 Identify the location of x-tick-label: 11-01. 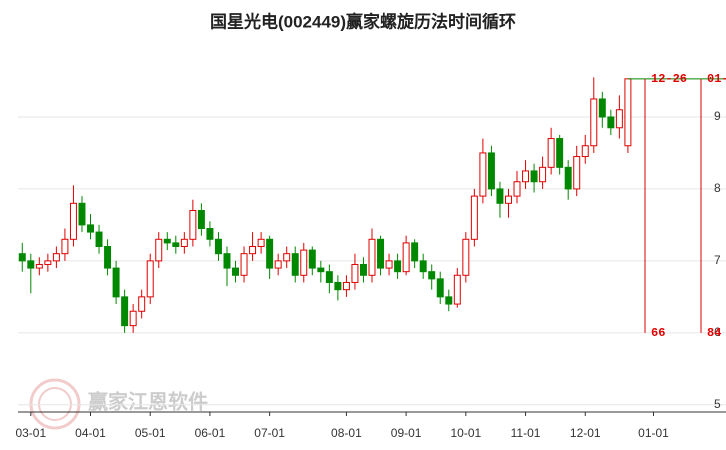
(526, 433).